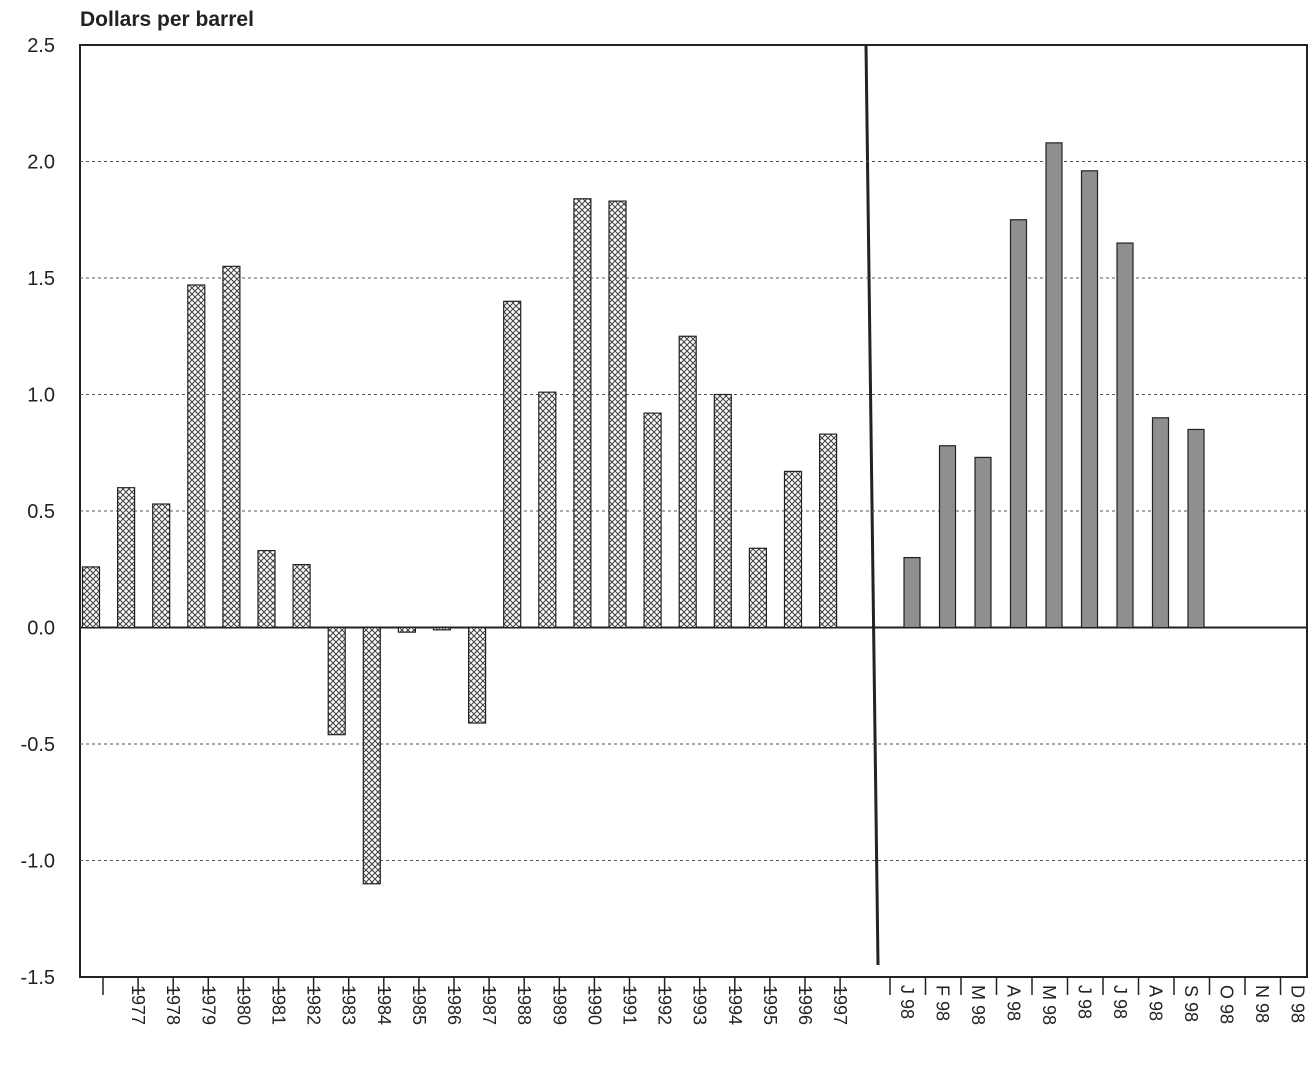 This screenshot has width=1313, height=1065. I want to click on x-tick-label: 1986, so click(454, 1005).